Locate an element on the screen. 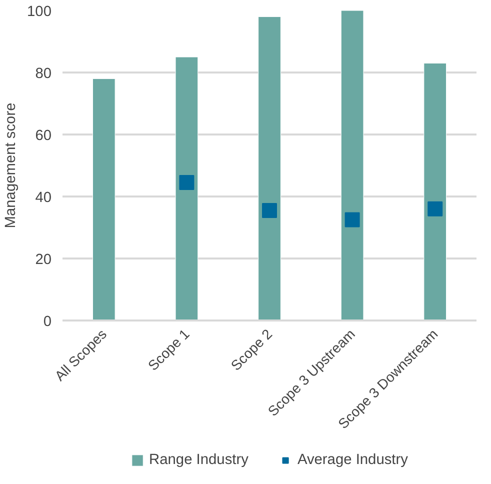 This screenshot has height=484, width=491. y-tick-label: 0 is located at coordinates (47, 322).